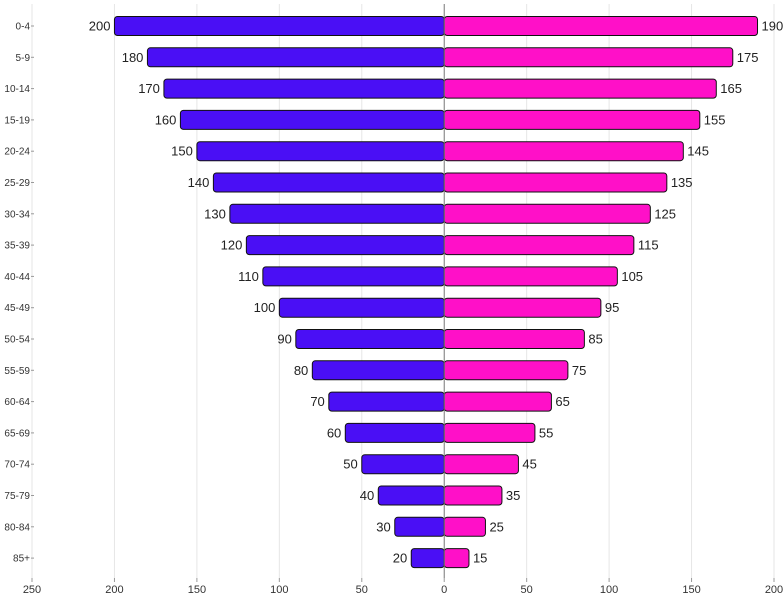 The width and height of the screenshot is (784, 600). Describe the element at coordinates (427, 558) in the screenshot. I see `bar-left-85+` at that location.